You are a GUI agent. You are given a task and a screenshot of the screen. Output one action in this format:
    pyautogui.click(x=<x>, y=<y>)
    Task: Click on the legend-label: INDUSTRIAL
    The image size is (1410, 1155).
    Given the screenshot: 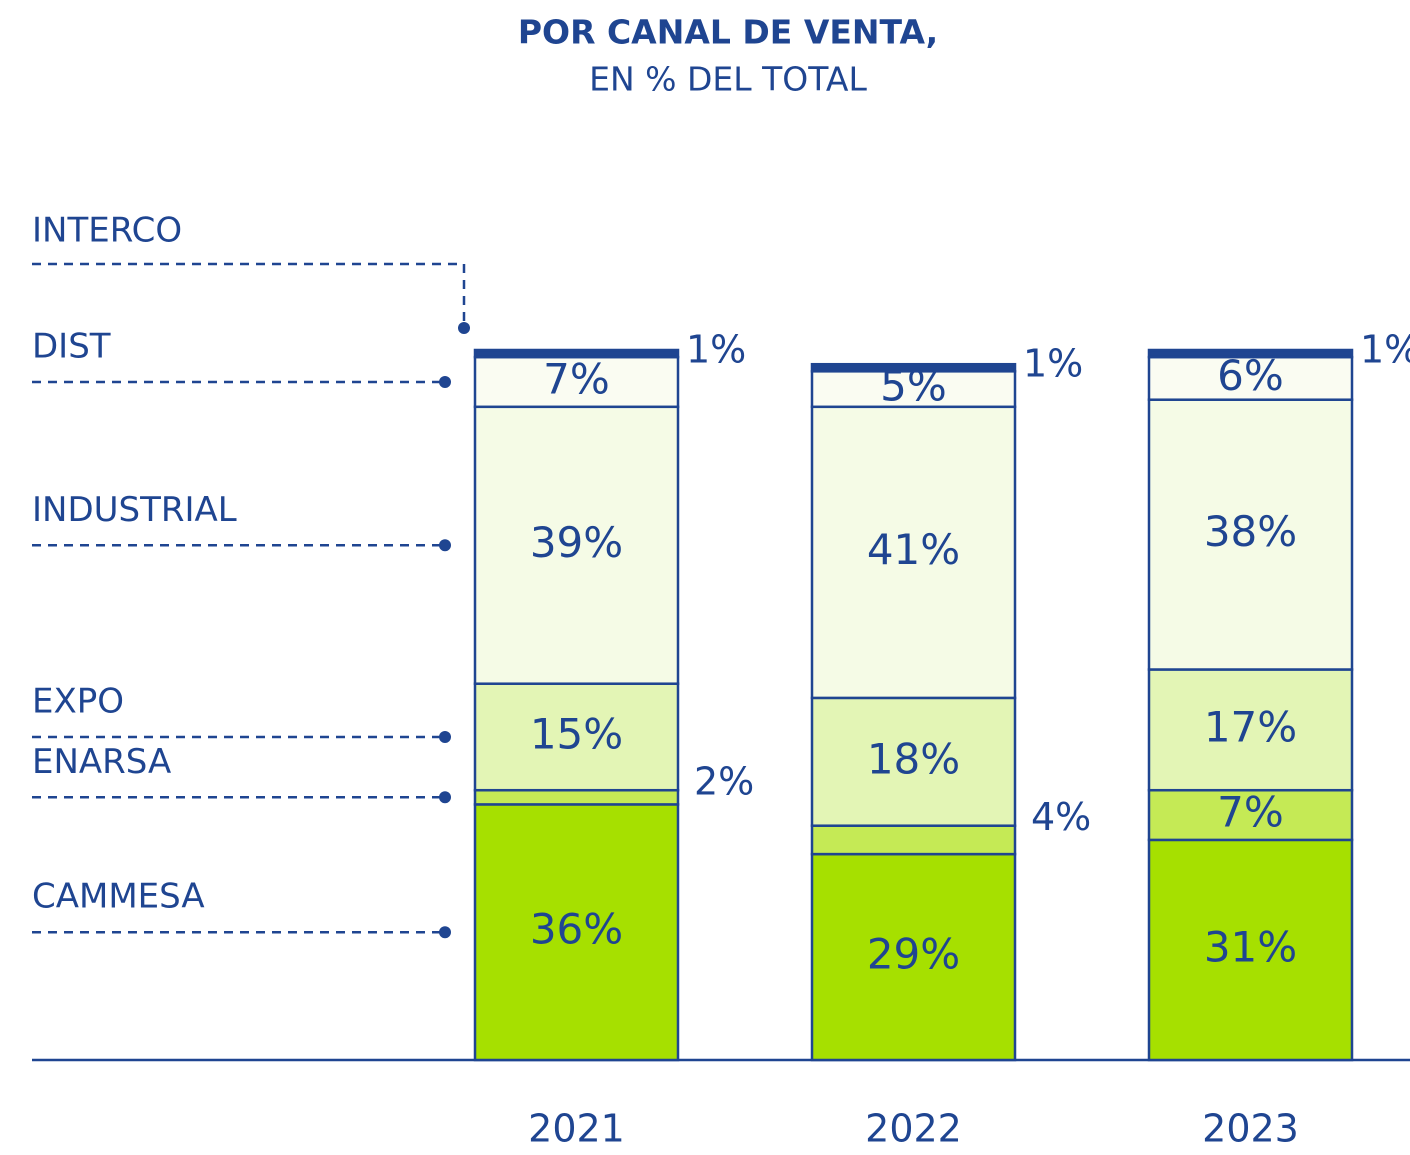 What is the action you would take?
    pyautogui.click(x=134, y=510)
    